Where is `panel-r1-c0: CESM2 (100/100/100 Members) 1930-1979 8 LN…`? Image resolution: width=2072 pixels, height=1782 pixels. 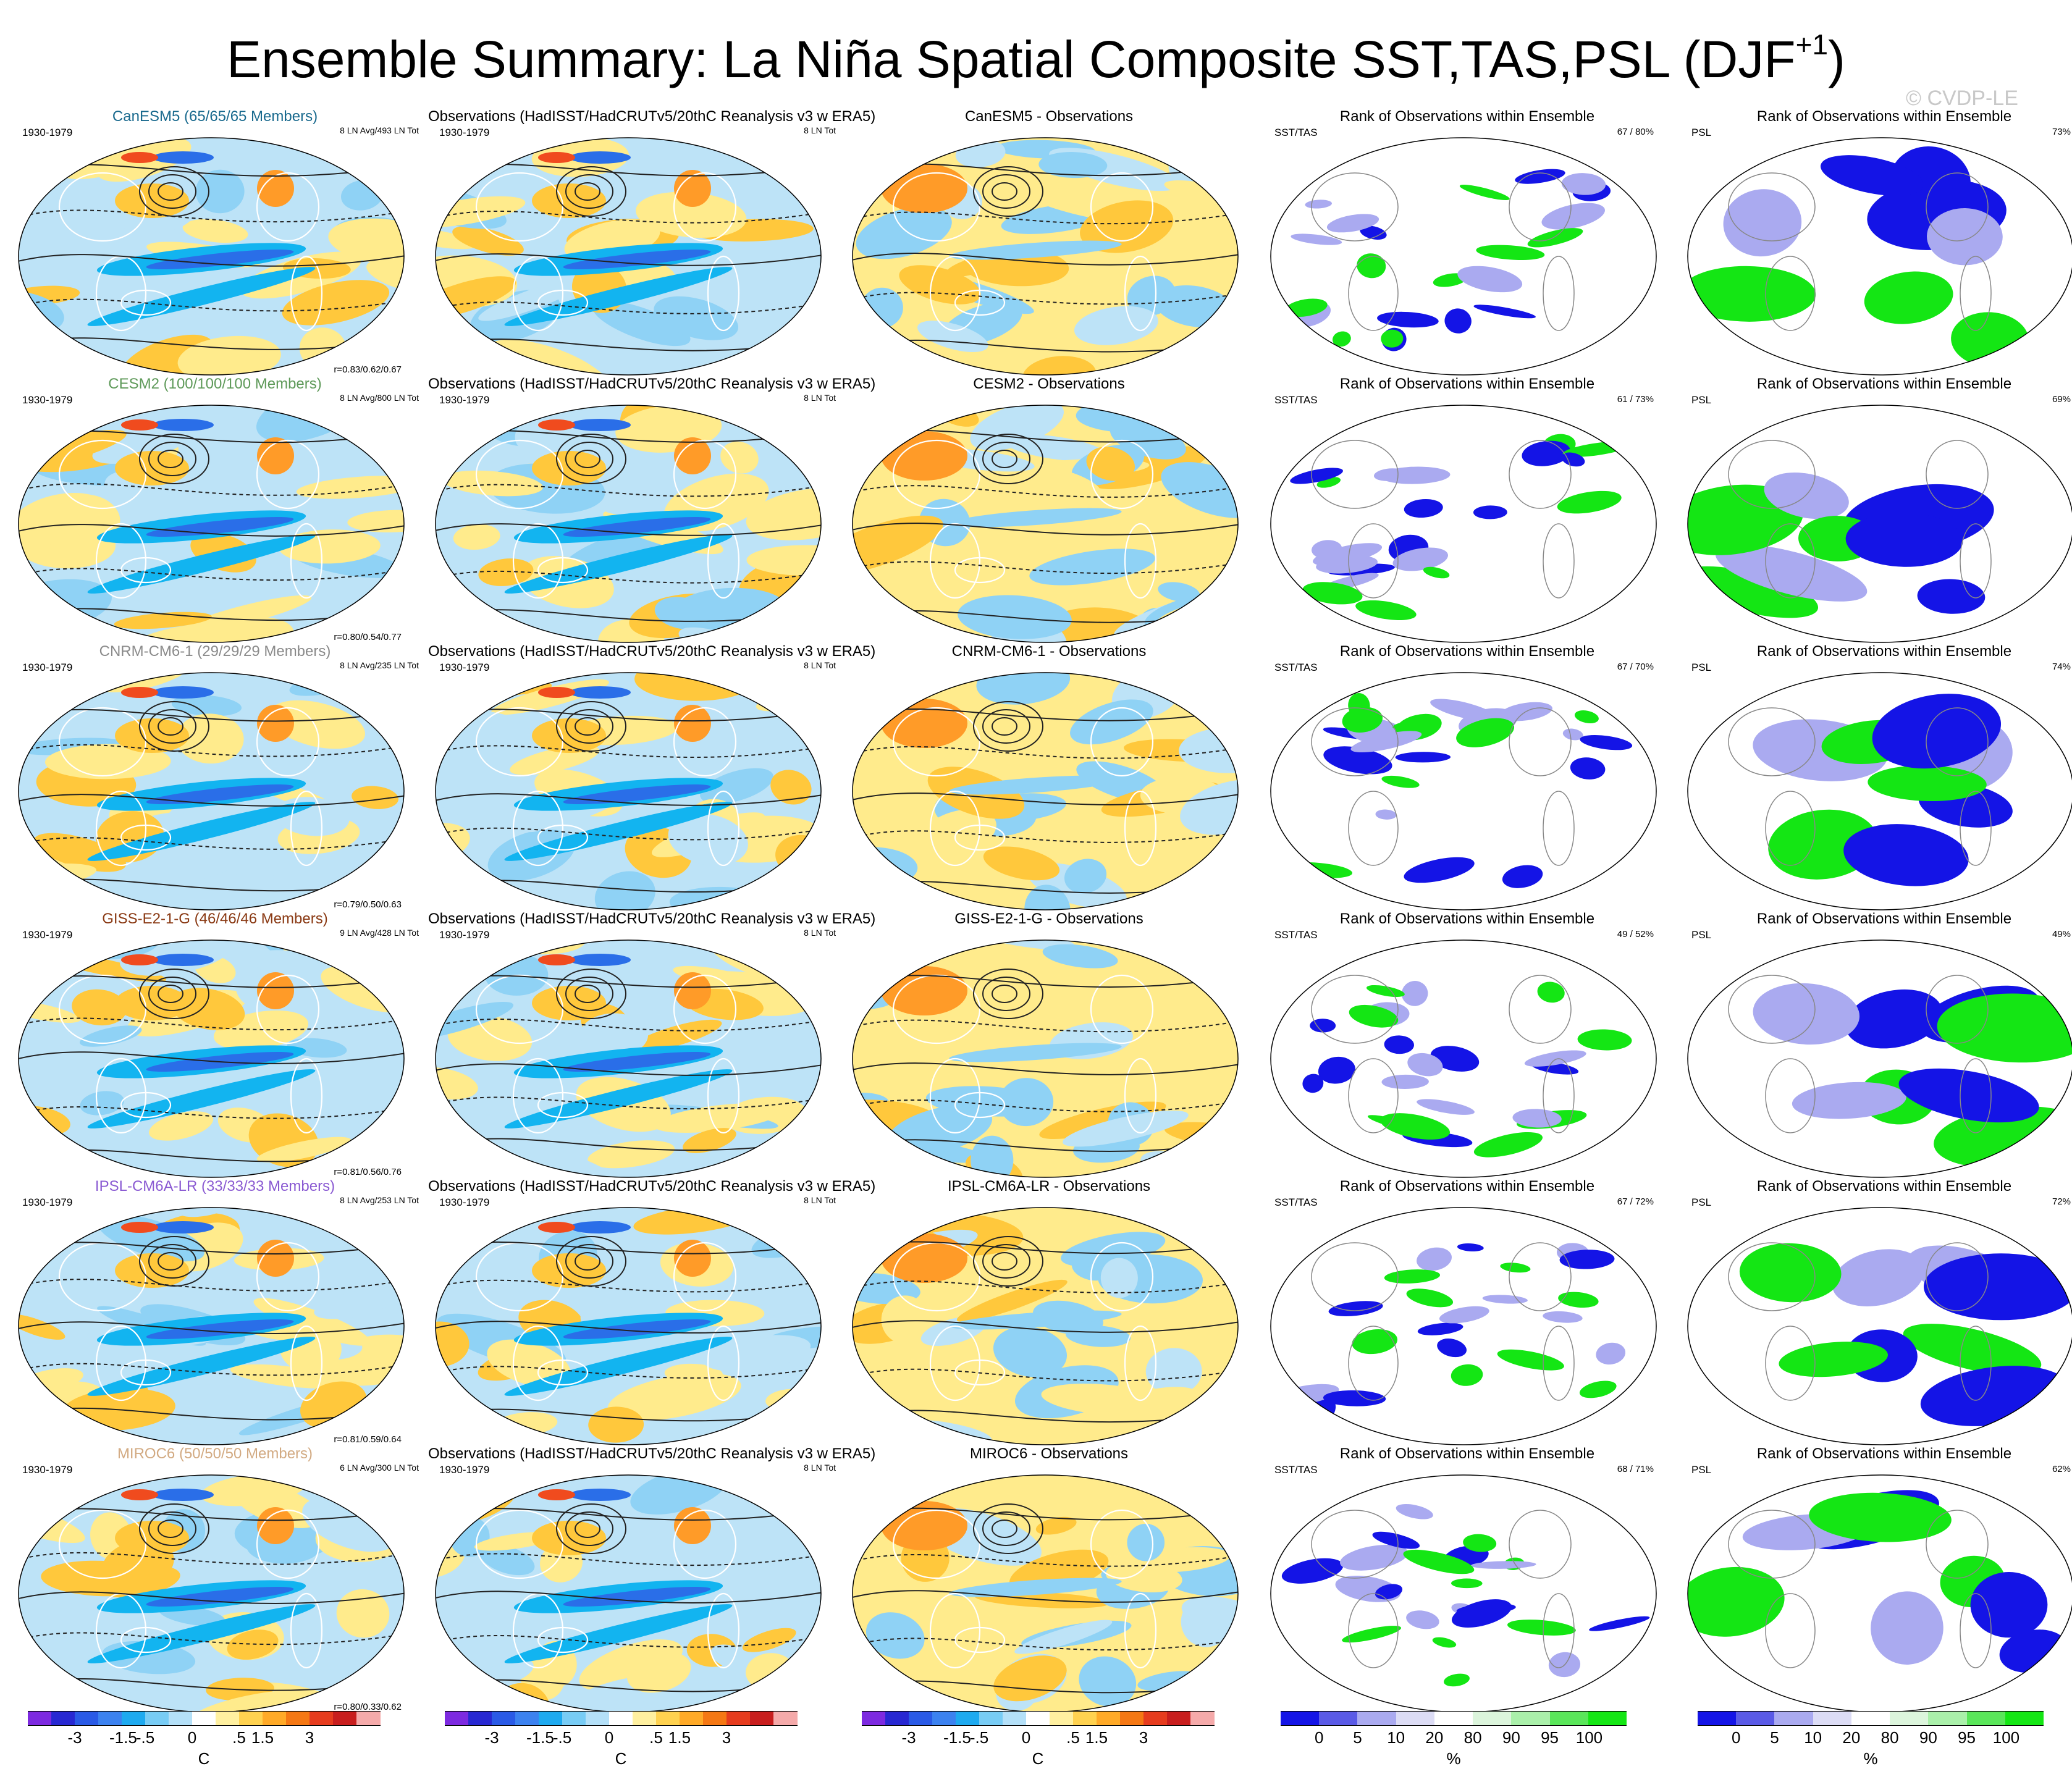 panel-r1-c0: CESM2 (100/100/100 Members) 1930-1979 8 LN… is located at coordinates (215, 509).